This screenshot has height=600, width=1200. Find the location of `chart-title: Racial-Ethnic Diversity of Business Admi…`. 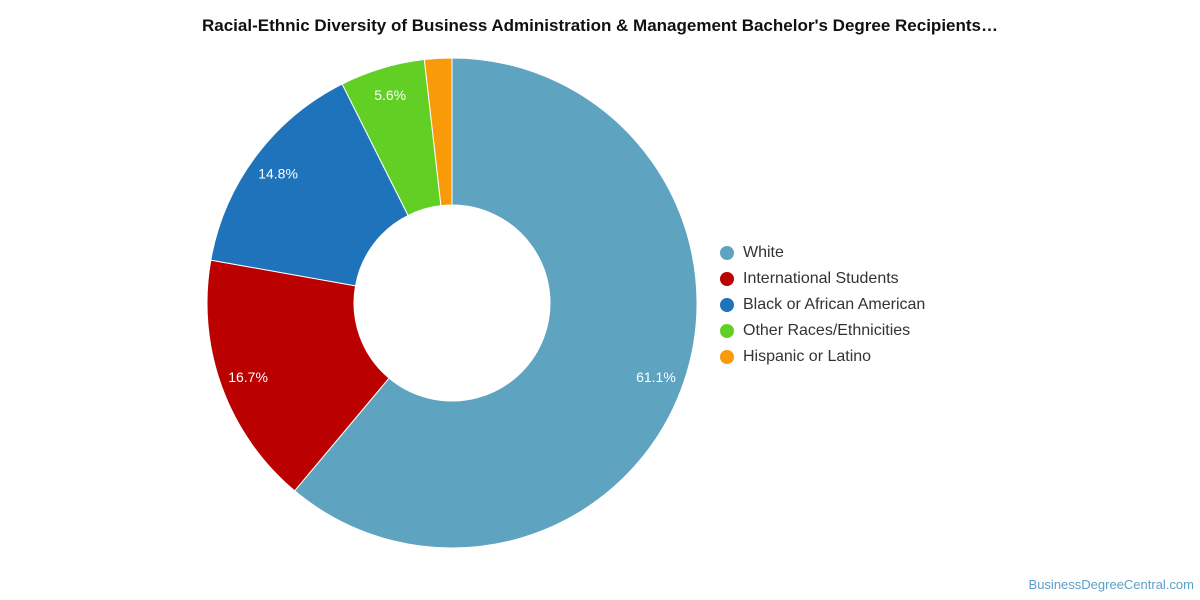

chart-title: Racial-Ethnic Diversity of Business Admi… is located at coordinates (599, 25).